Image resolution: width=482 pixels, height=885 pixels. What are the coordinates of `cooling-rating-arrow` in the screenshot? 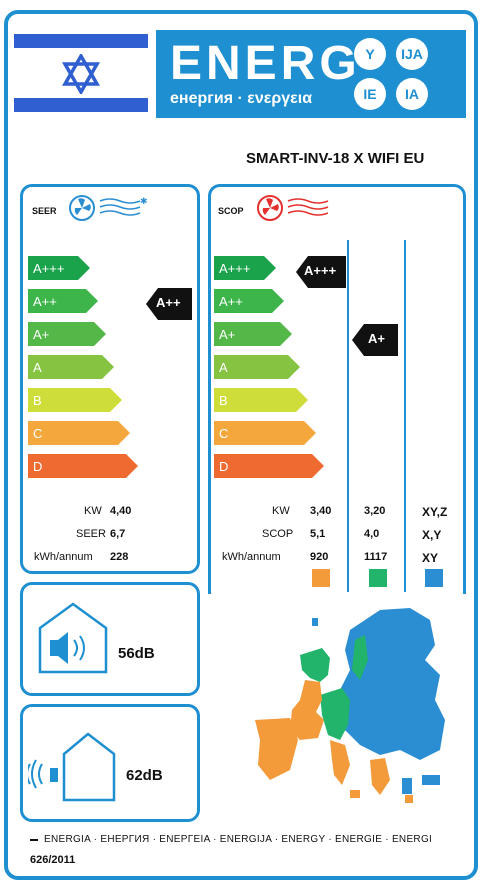 It's located at (169, 304).